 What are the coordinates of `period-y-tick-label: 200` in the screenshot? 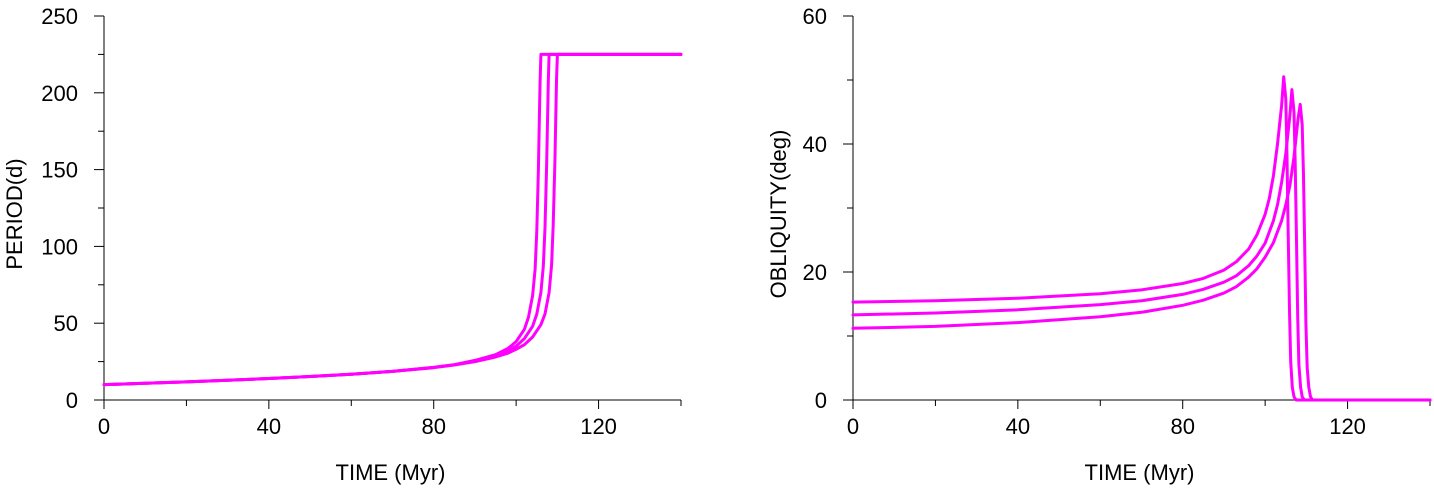 It's located at (59, 93).